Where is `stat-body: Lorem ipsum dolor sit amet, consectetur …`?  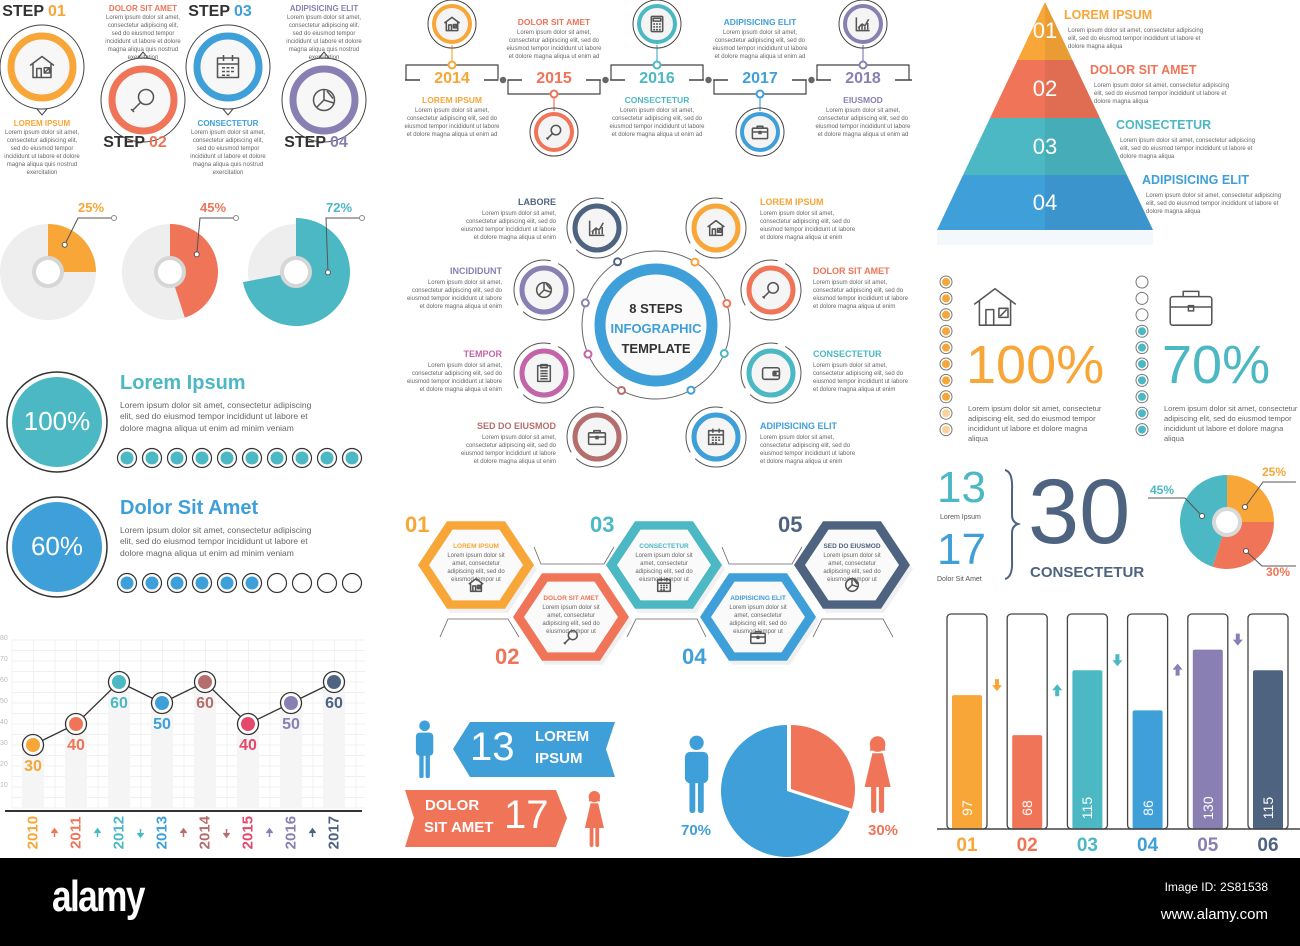 stat-body: Lorem ipsum dolor sit amet, consectetur … is located at coordinates (1231, 424).